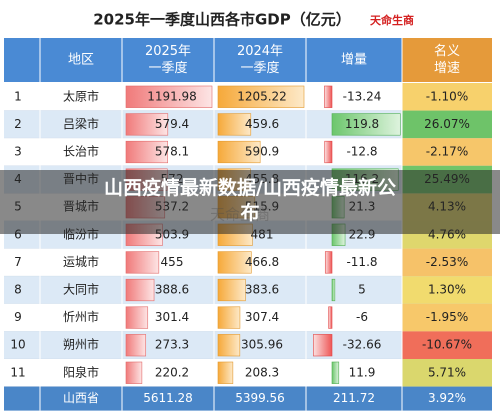  What do you see at coordinates (262, 345) in the screenshot?
I see `value-2024: 305.96` at bounding box center [262, 345].